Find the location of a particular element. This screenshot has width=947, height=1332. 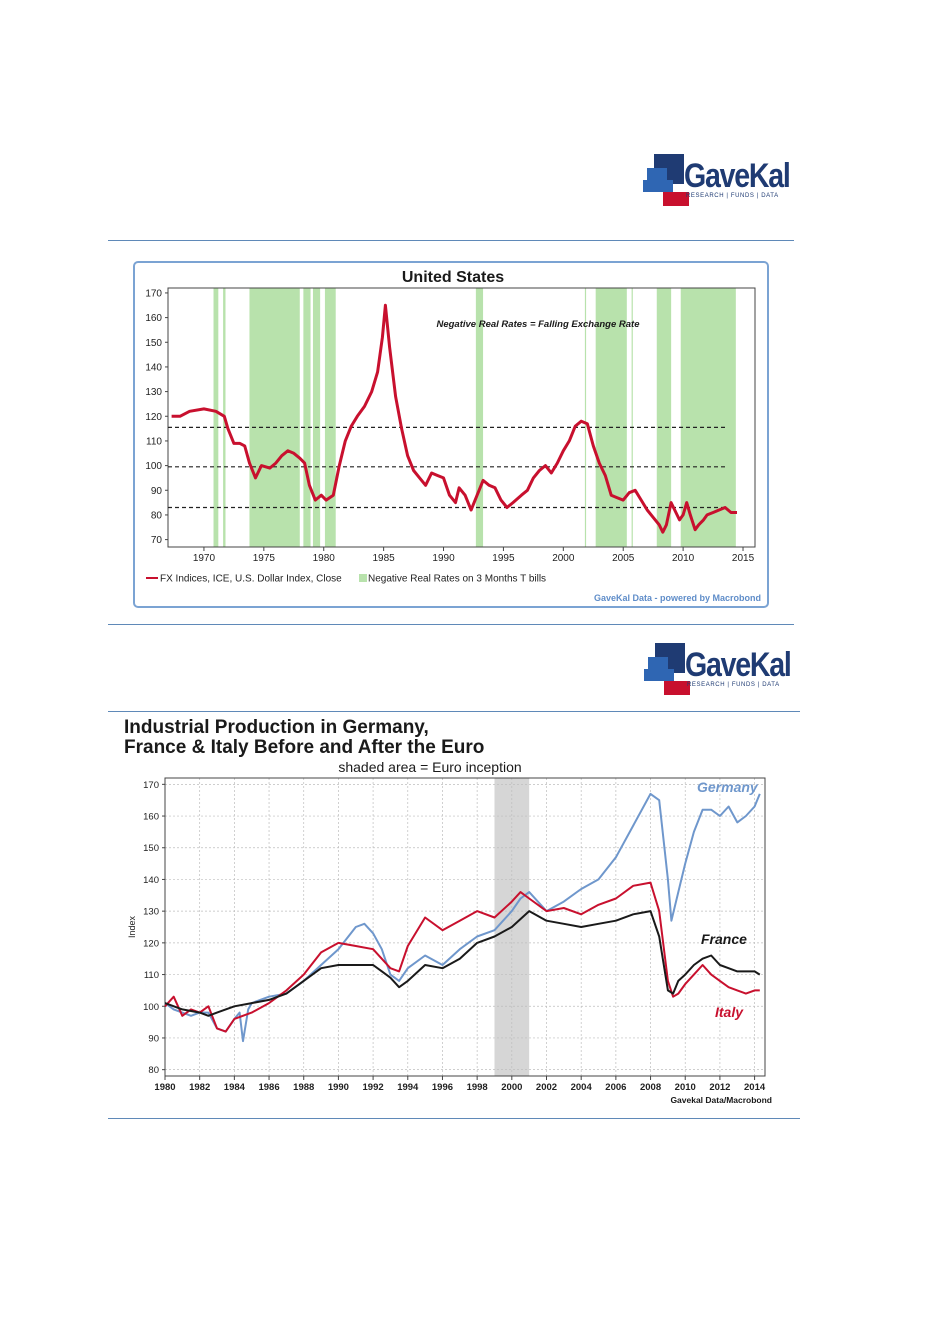

x-tick-label: 1992 is located at coordinates (373, 1087).